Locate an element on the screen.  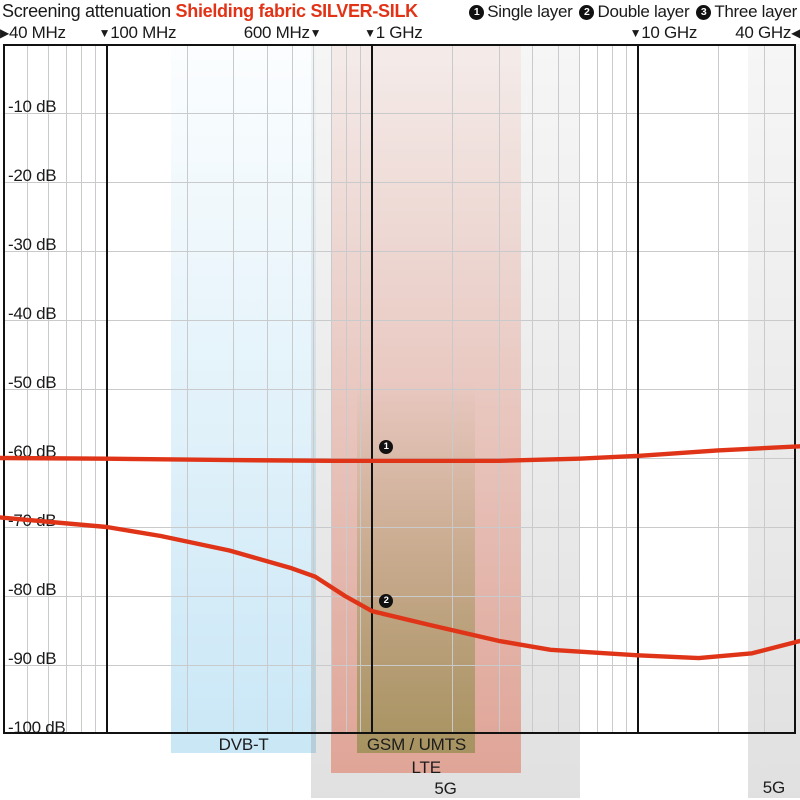
legend-item-double-layer: 2 Double layer is located at coordinates (634, 12).